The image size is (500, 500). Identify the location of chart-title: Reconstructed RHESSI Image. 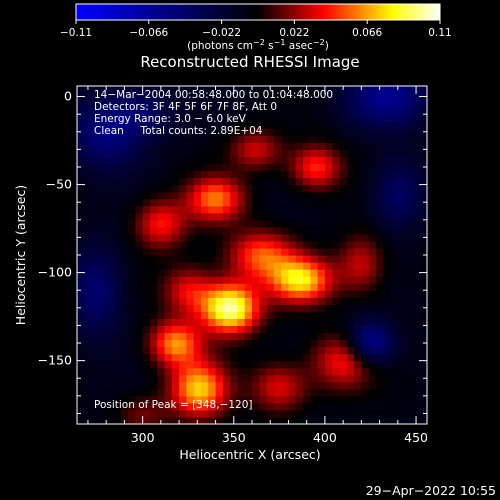
(249, 62).